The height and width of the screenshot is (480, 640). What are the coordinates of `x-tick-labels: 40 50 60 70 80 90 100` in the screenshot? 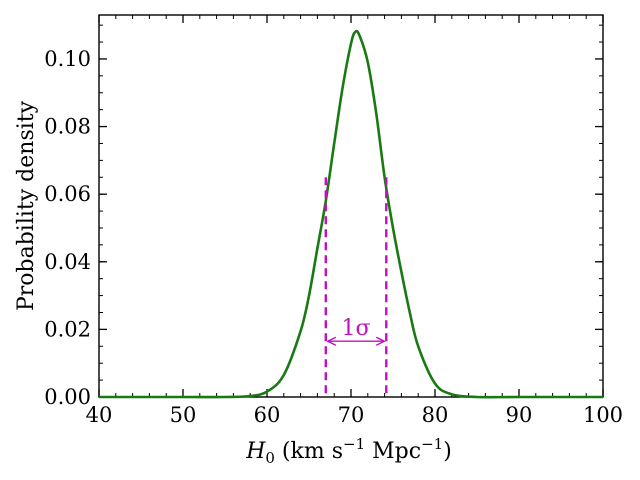 It's located at (354, 415).